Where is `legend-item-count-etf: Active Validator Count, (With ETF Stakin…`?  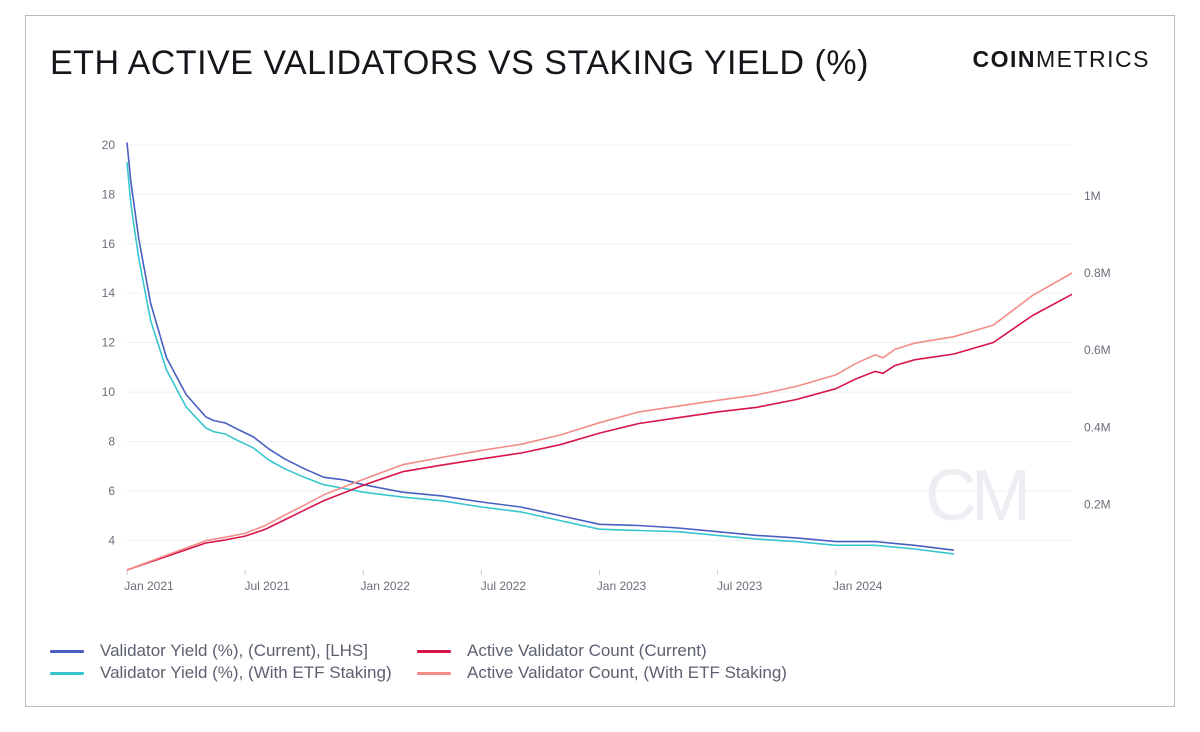
legend-item-count-etf: Active Validator Count, (With ETF Stakin… is located at coordinates (602, 673).